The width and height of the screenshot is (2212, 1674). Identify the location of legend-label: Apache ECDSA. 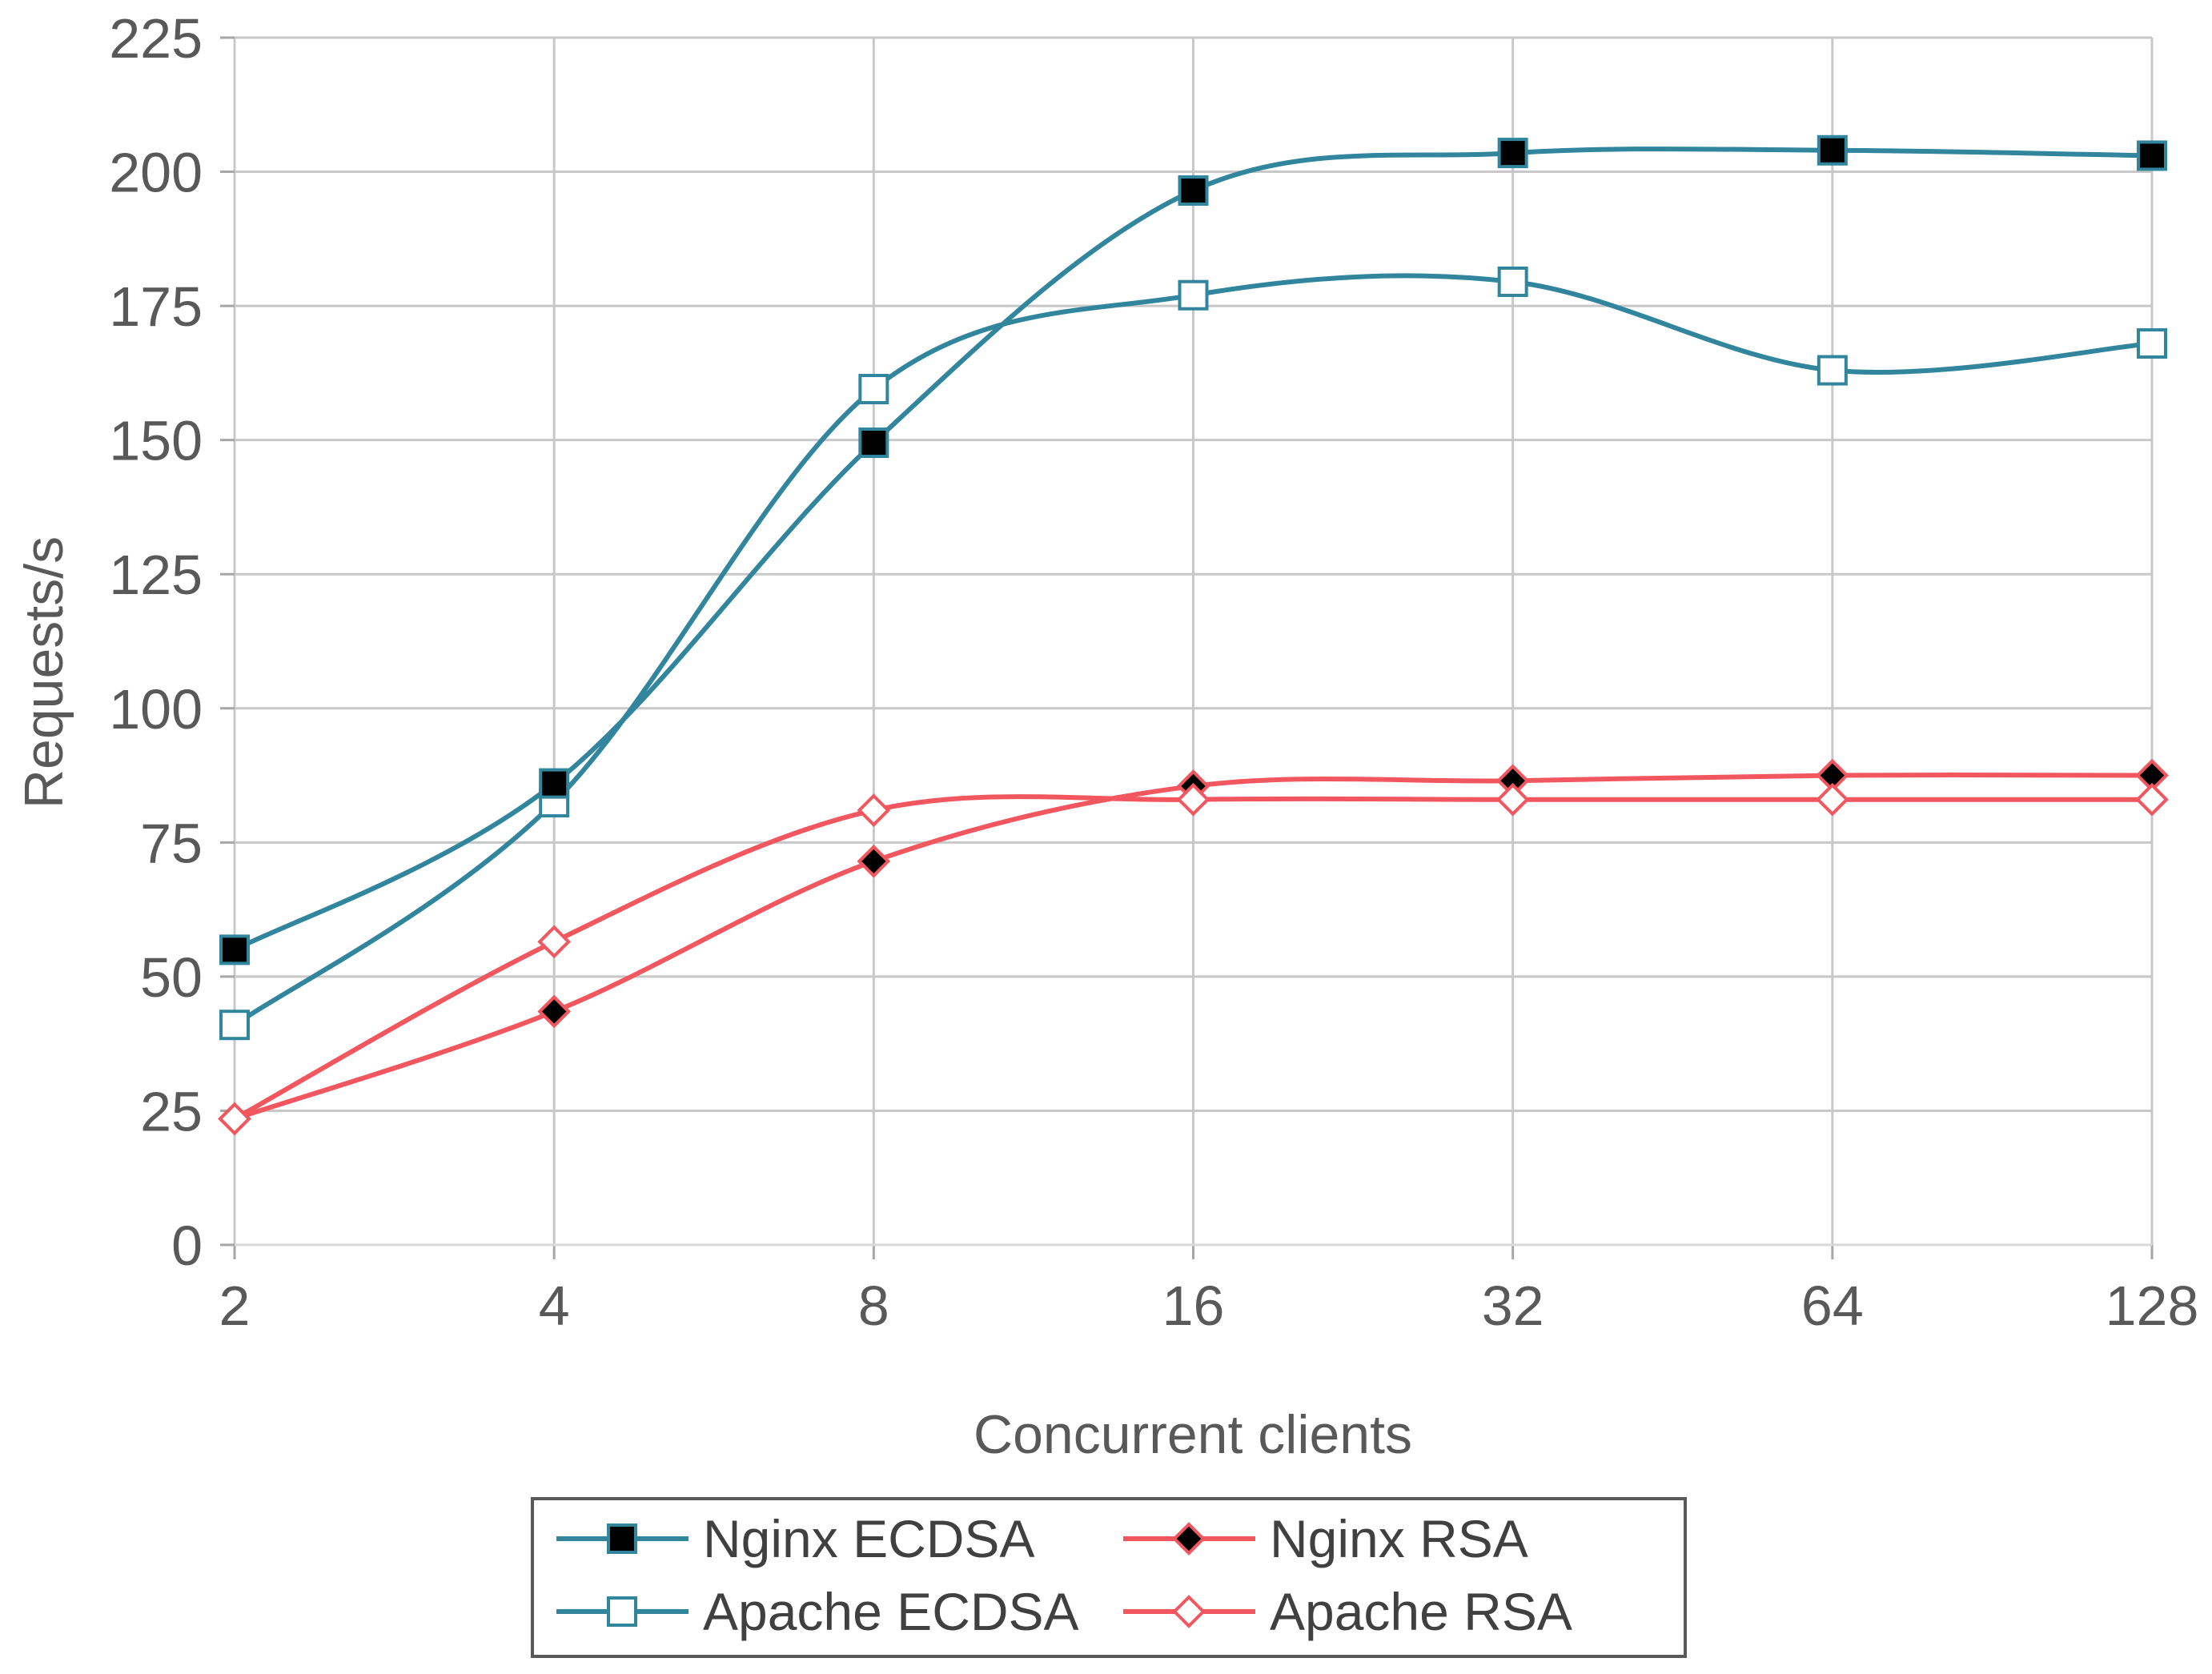
(891, 1611).